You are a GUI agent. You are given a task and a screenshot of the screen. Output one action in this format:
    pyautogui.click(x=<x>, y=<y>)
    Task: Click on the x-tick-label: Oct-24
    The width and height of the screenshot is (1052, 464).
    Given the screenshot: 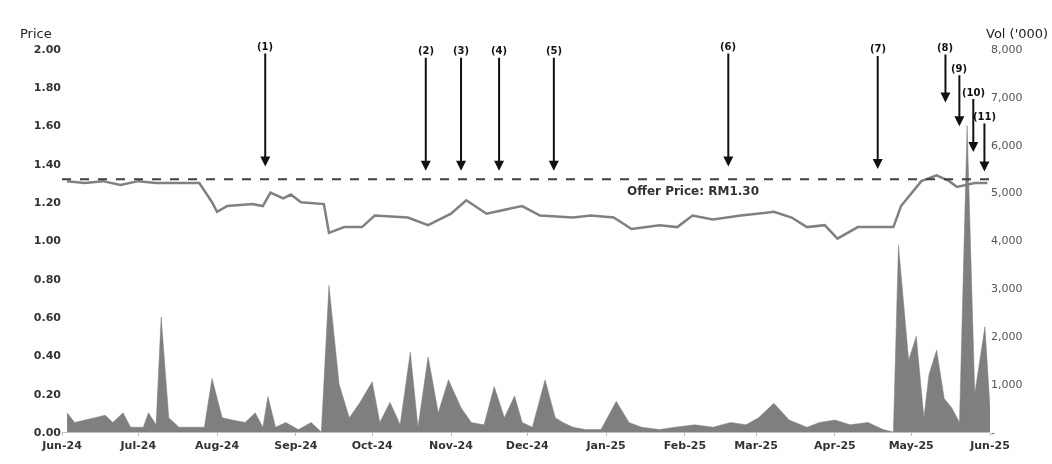 What is the action you would take?
    pyautogui.click(x=372, y=446)
    